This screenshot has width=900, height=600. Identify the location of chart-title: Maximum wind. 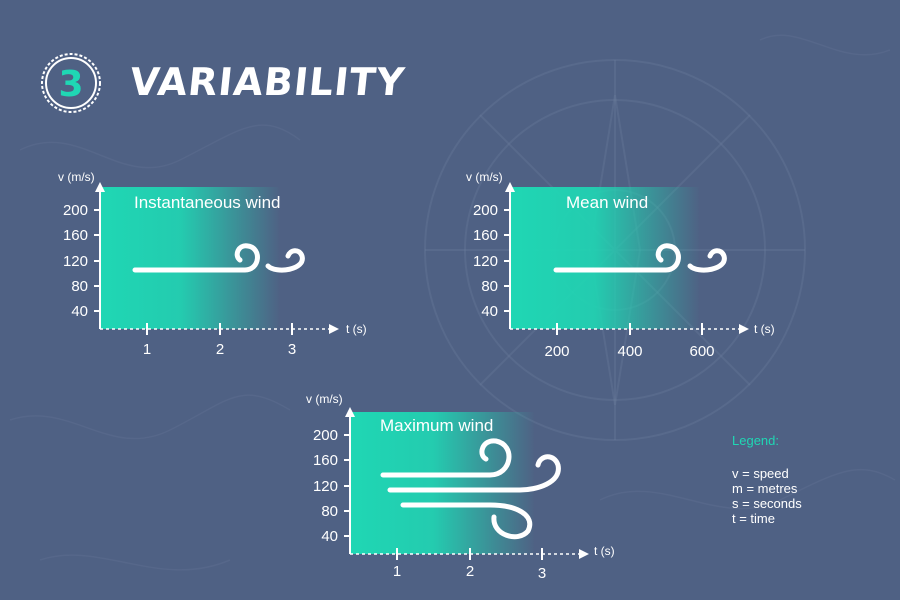
(436, 425).